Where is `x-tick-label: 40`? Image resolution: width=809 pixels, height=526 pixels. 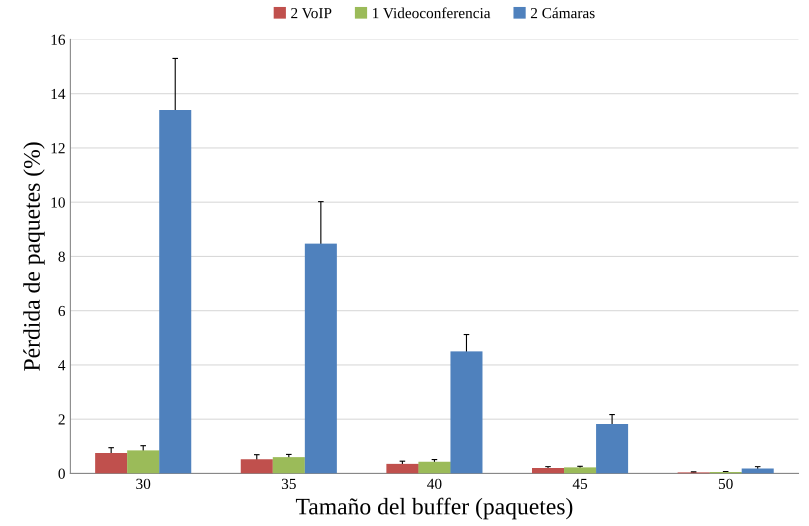 x-tick-label: 40 is located at coordinates (434, 484).